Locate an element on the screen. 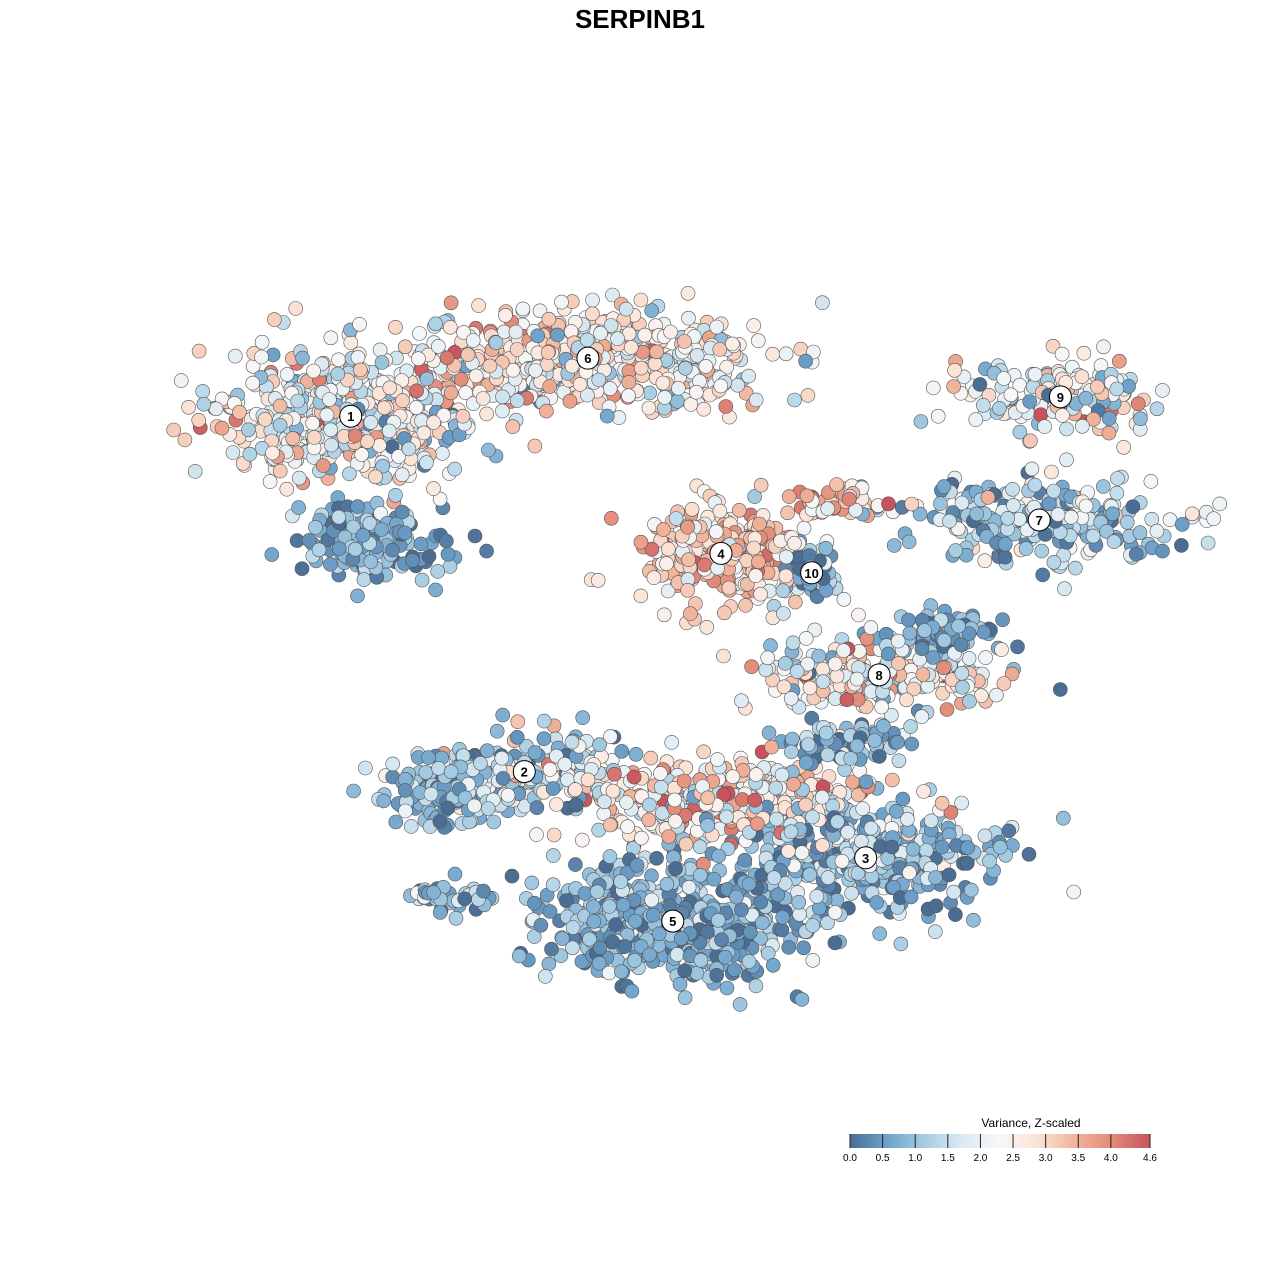  cluster-label-6: 6 is located at coordinates (587, 358).